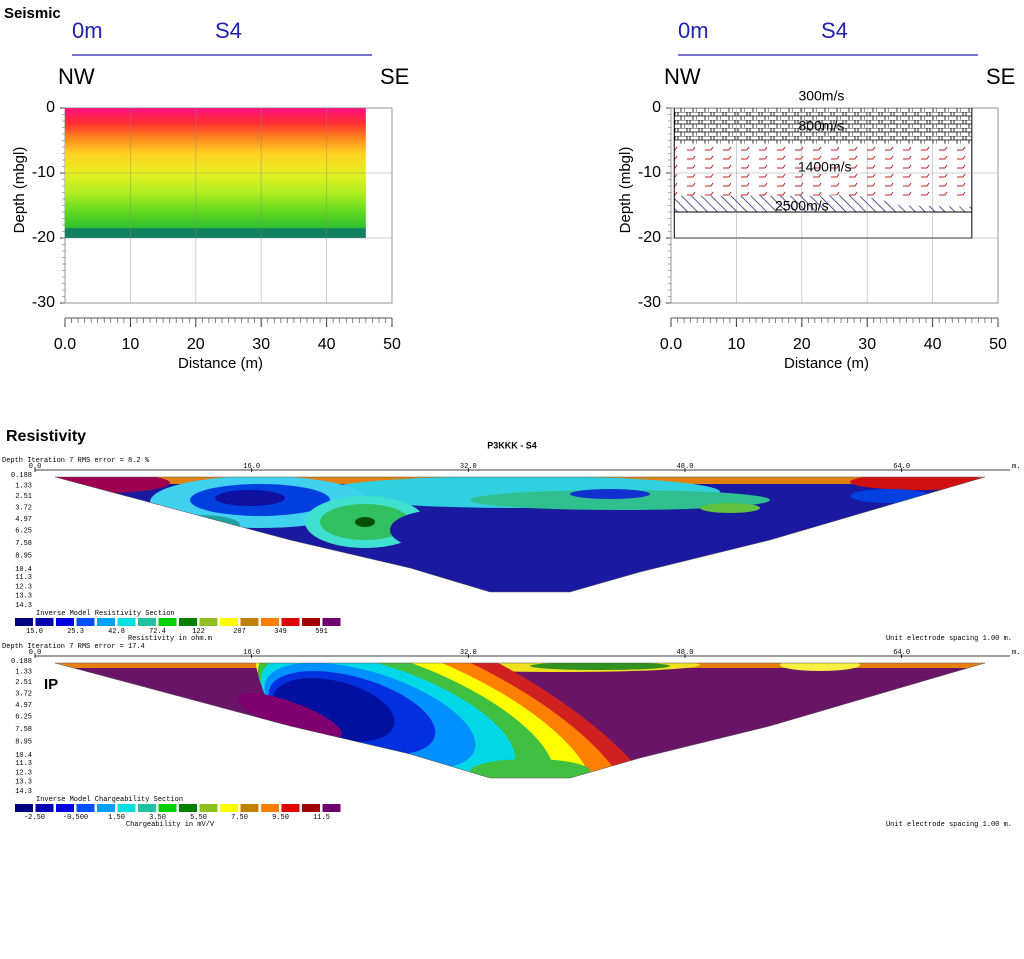 The height and width of the screenshot is (959, 1024). Describe the element at coordinates (239, 632) in the screenshot. I see `scale-label: 207` at that location.